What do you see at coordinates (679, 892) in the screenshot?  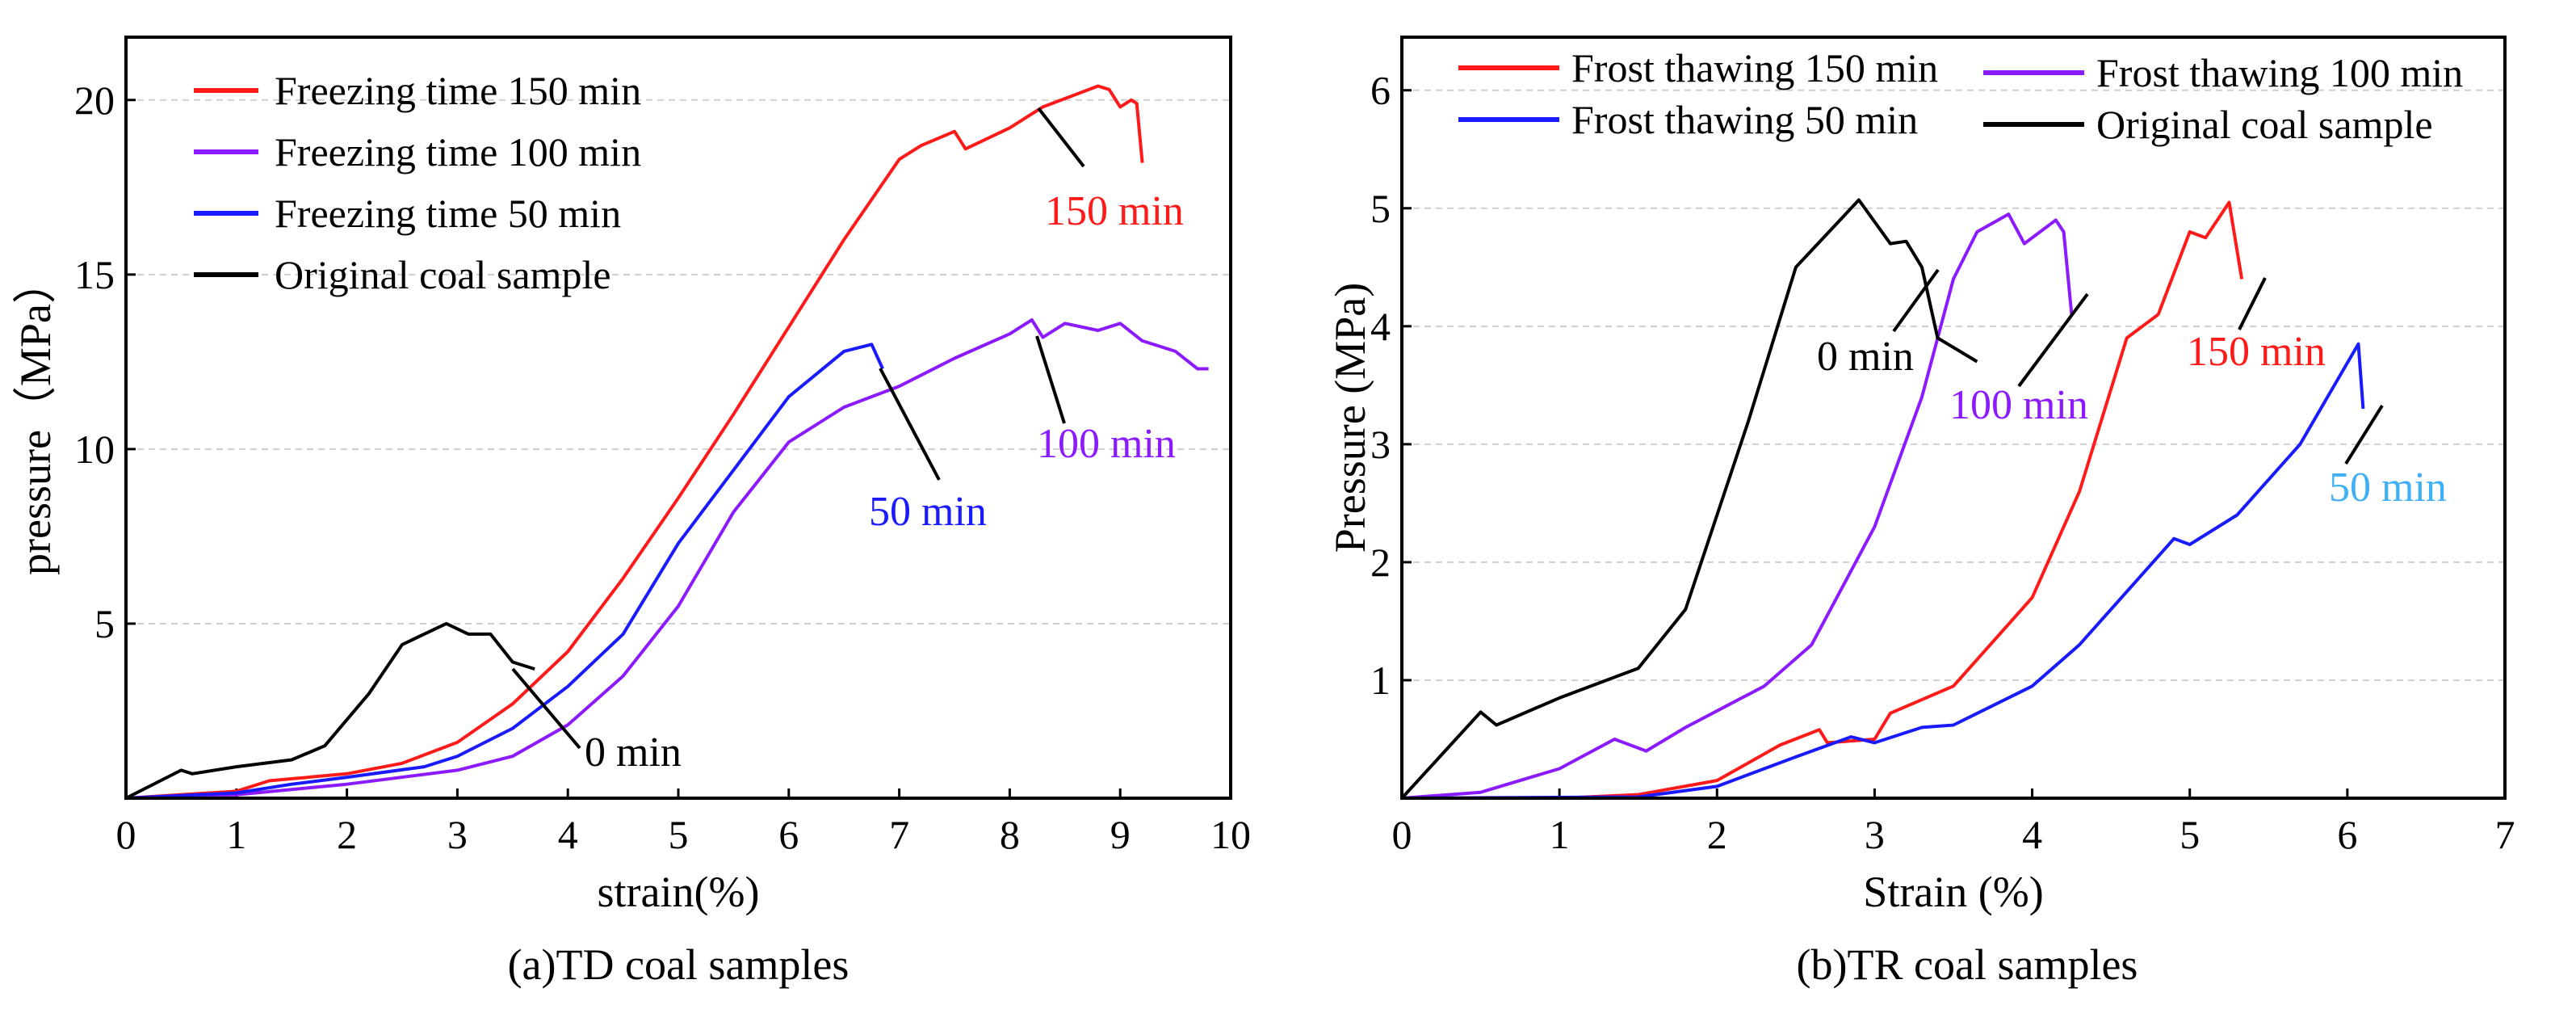 I see `x-axis-title: strain(%)` at bounding box center [679, 892].